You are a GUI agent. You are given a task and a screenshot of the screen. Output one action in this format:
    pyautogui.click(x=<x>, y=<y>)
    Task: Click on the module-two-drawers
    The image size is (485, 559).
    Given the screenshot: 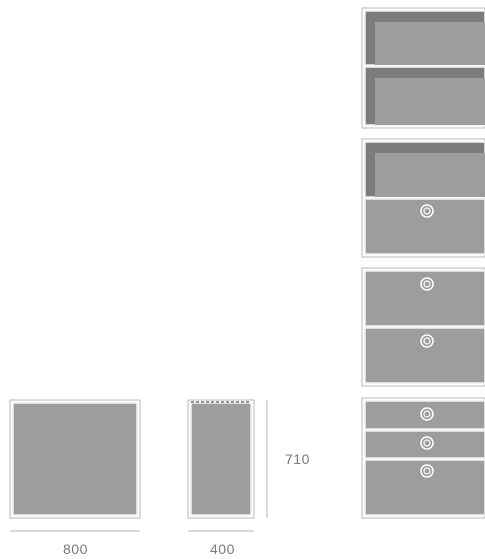 What is the action you would take?
    pyautogui.click(x=423, y=327)
    